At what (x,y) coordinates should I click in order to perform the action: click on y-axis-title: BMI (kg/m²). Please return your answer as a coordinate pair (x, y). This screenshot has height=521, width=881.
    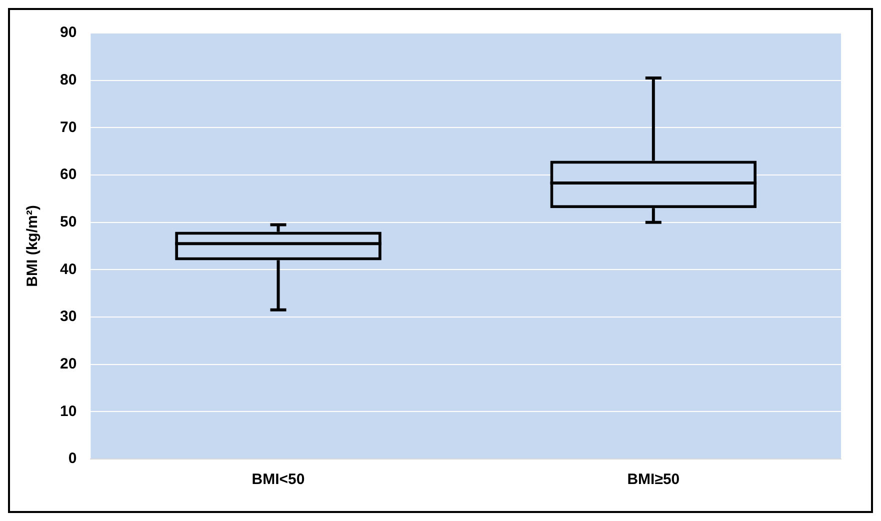
    Looking at the image, I should click on (33, 246).